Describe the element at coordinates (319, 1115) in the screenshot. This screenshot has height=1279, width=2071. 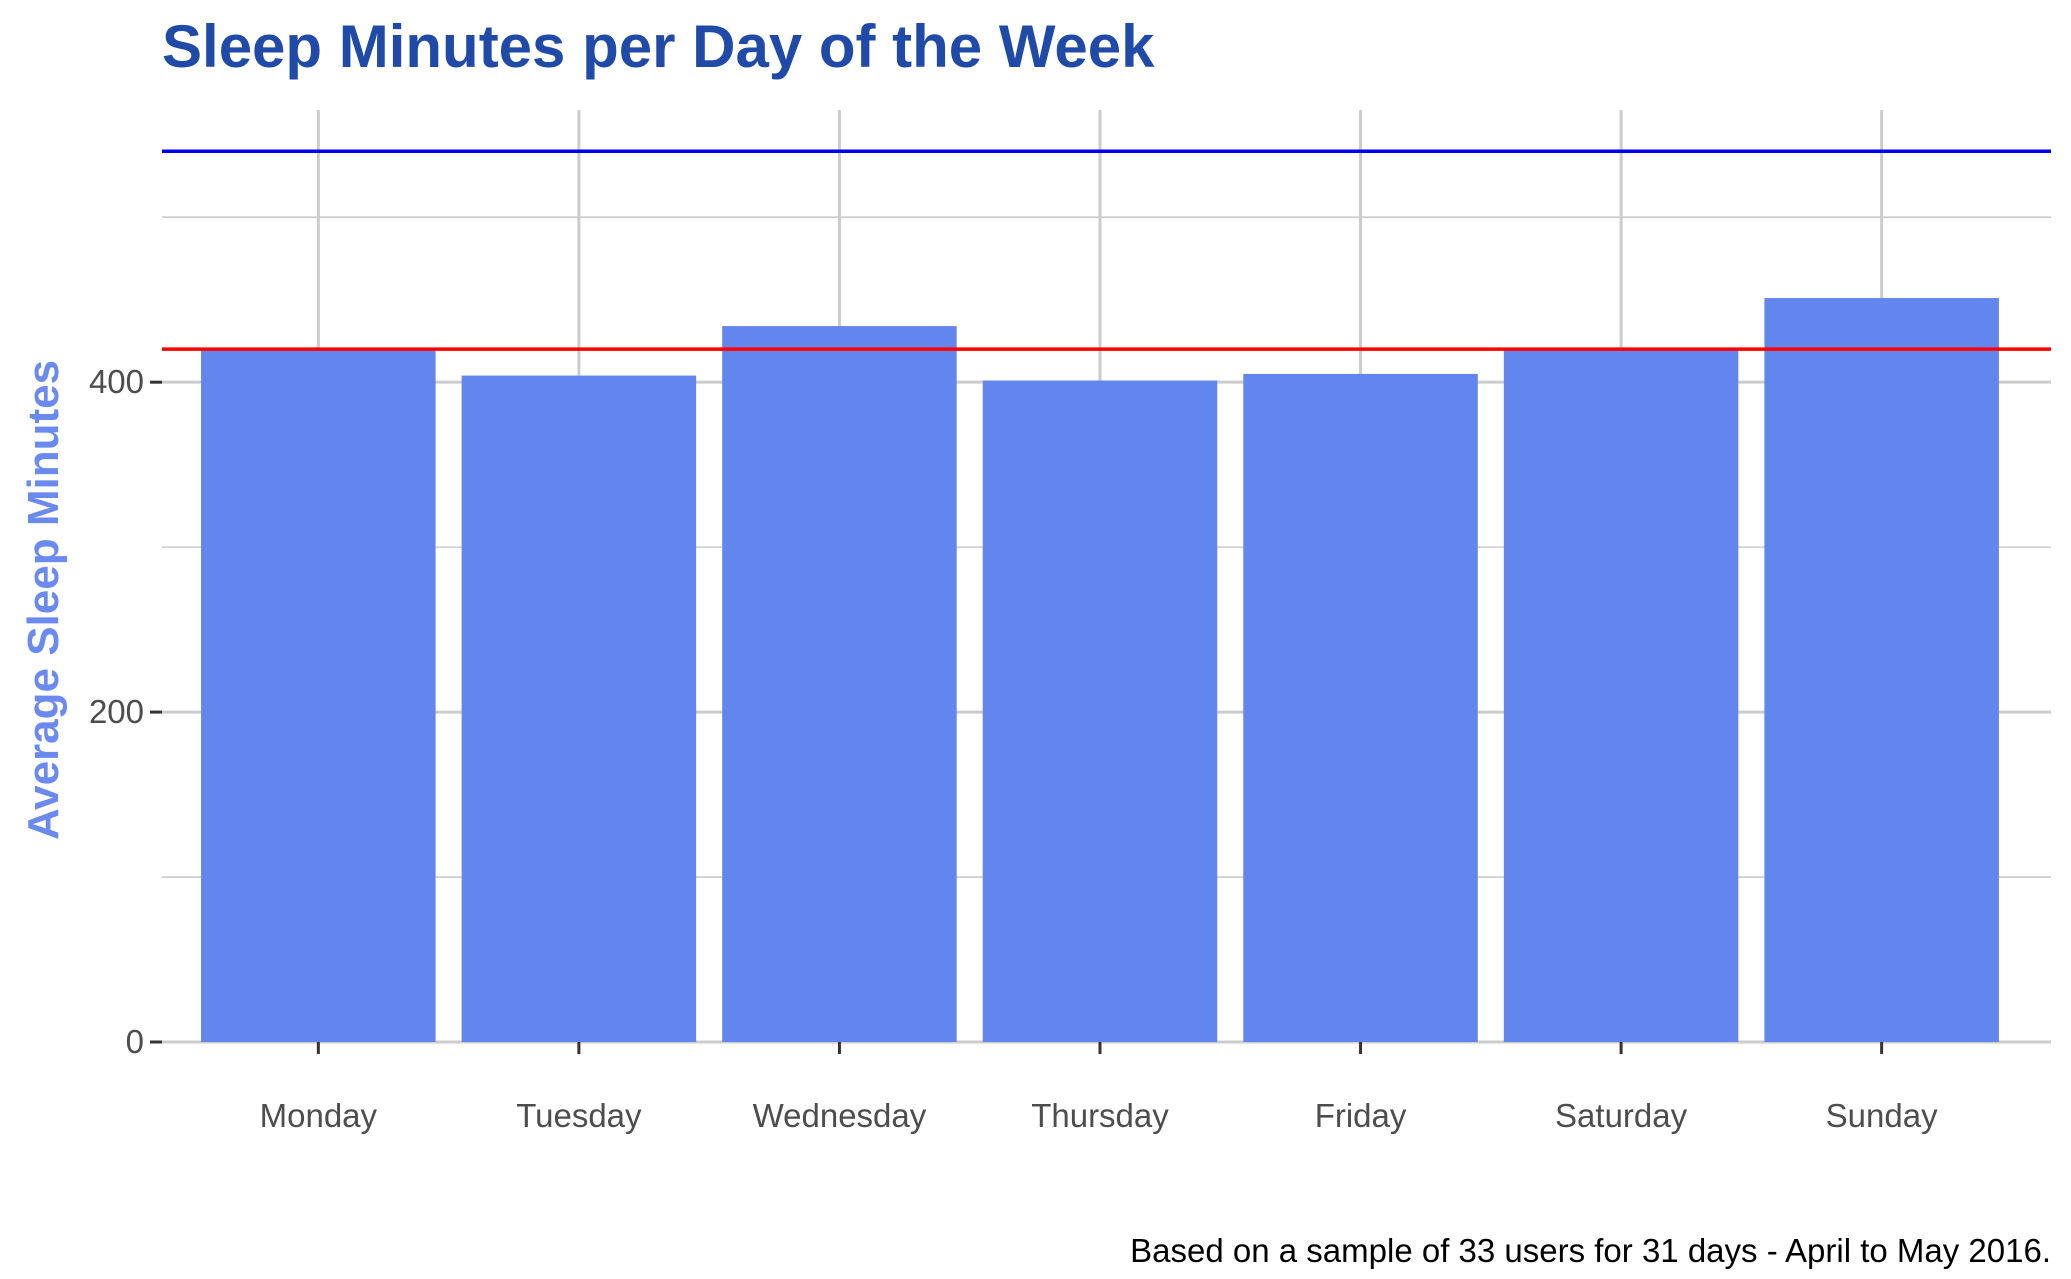
I see `x-tick-label-monday: Monday` at that location.